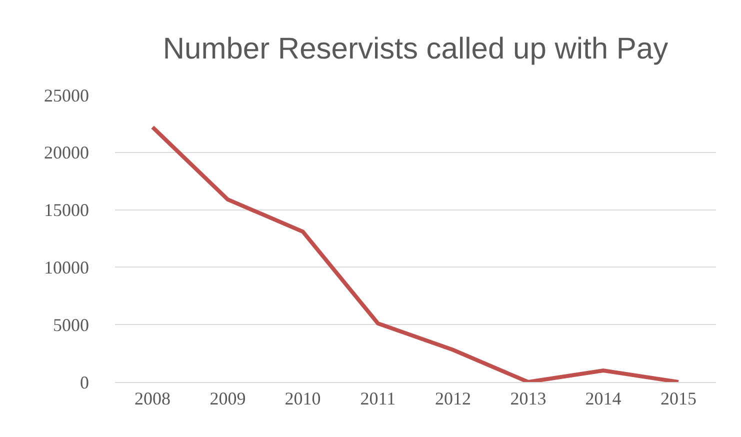 This screenshot has width=741, height=437. Describe the element at coordinates (678, 398) in the screenshot. I see `x-tick-label: 2015` at that location.